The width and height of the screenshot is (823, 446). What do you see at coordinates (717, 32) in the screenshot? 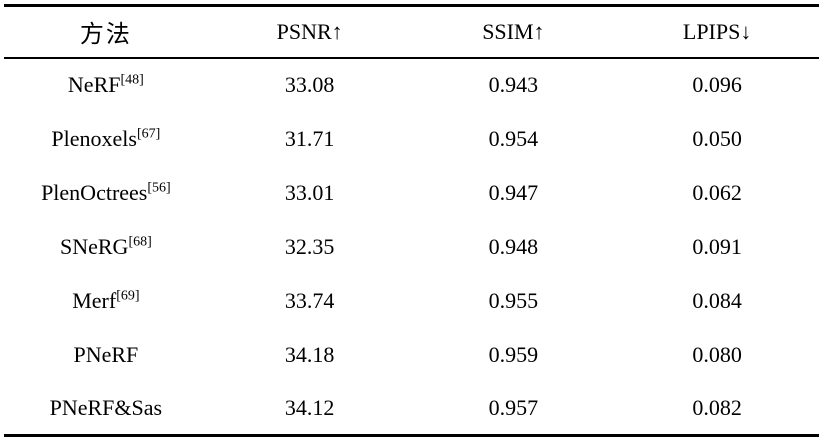
I see `col-header-lpips: LPIPS↓` at bounding box center [717, 32].